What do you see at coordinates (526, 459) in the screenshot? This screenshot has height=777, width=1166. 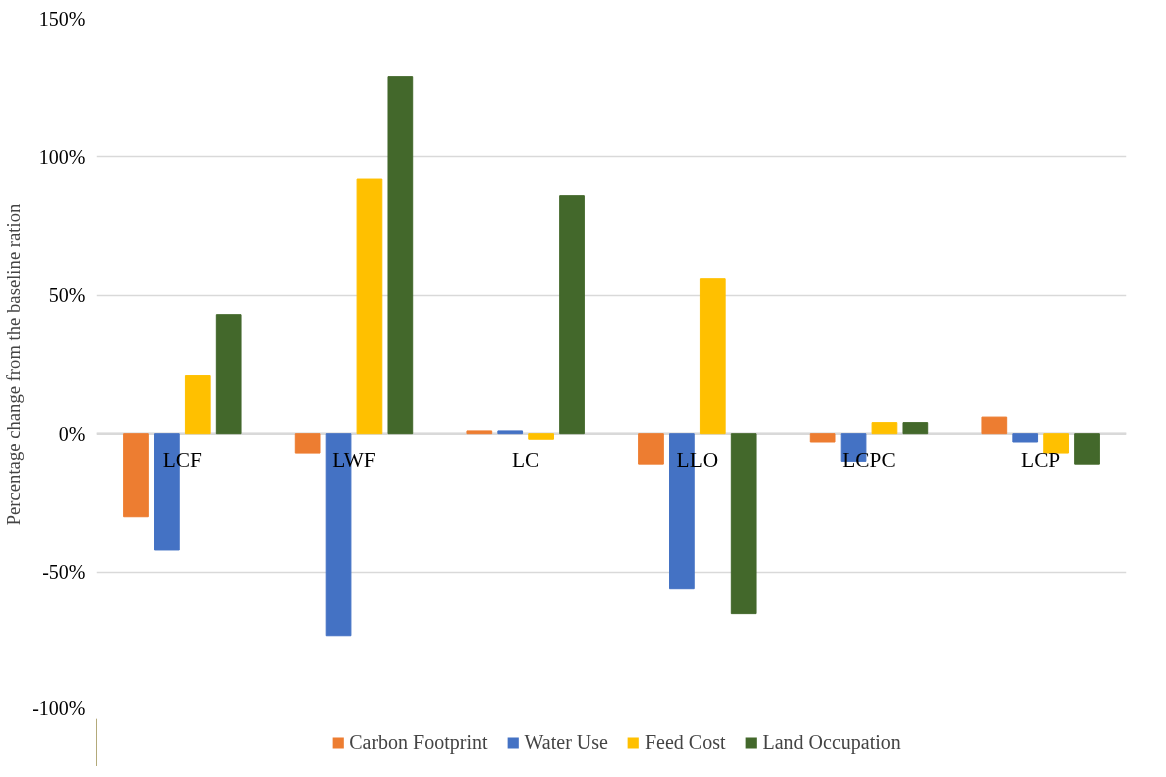 I see `x-tick-label: LC` at bounding box center [526, 459].